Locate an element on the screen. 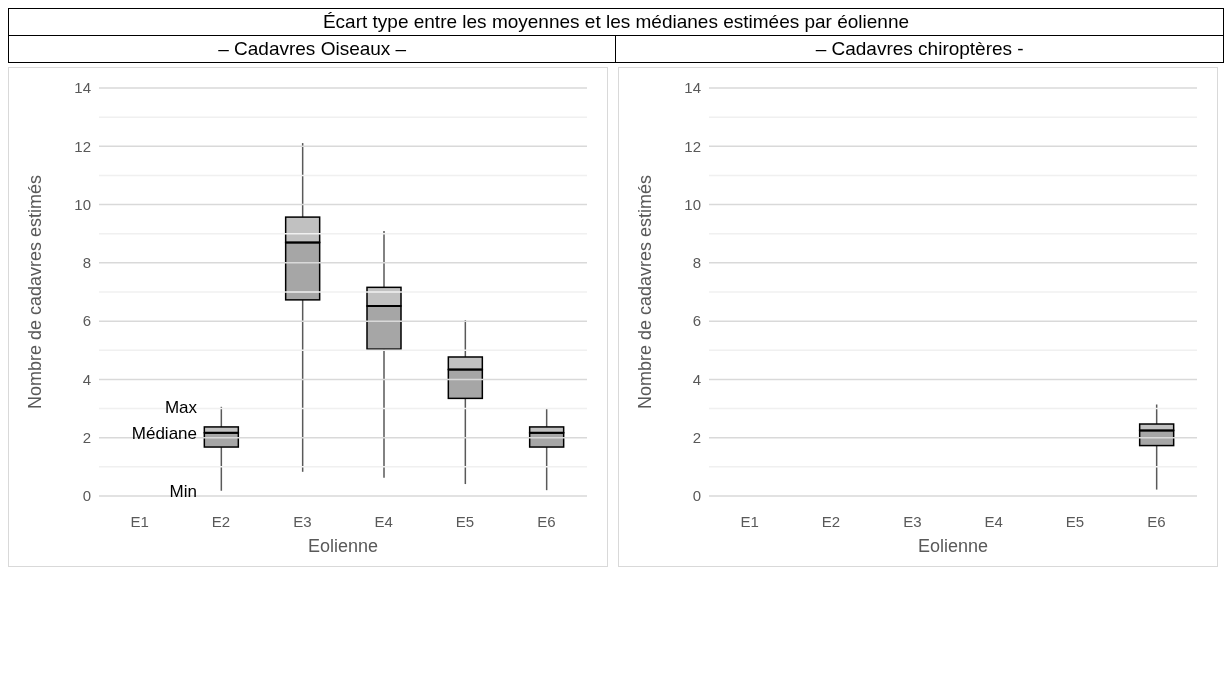 The image size is (1232, 673). chart-title: Écart type entre les moyennes et les médianes estimées par éolienne is located at coordinates (616, 22).